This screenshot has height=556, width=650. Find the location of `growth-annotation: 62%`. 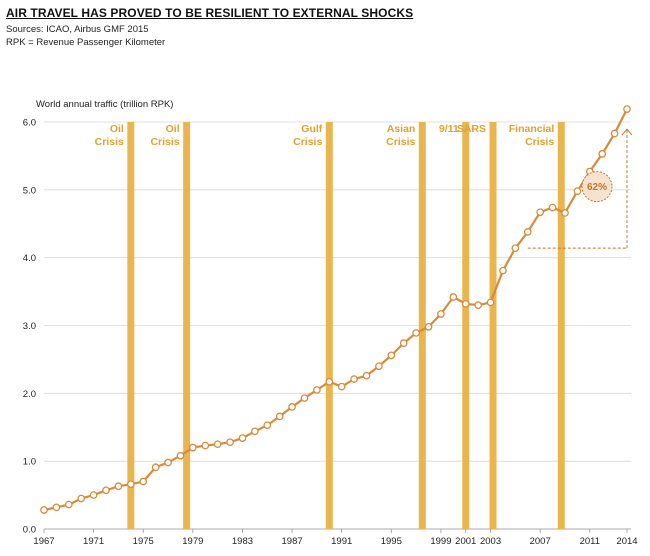

growth-annotation: 62% is located at coordinates (580, 188).